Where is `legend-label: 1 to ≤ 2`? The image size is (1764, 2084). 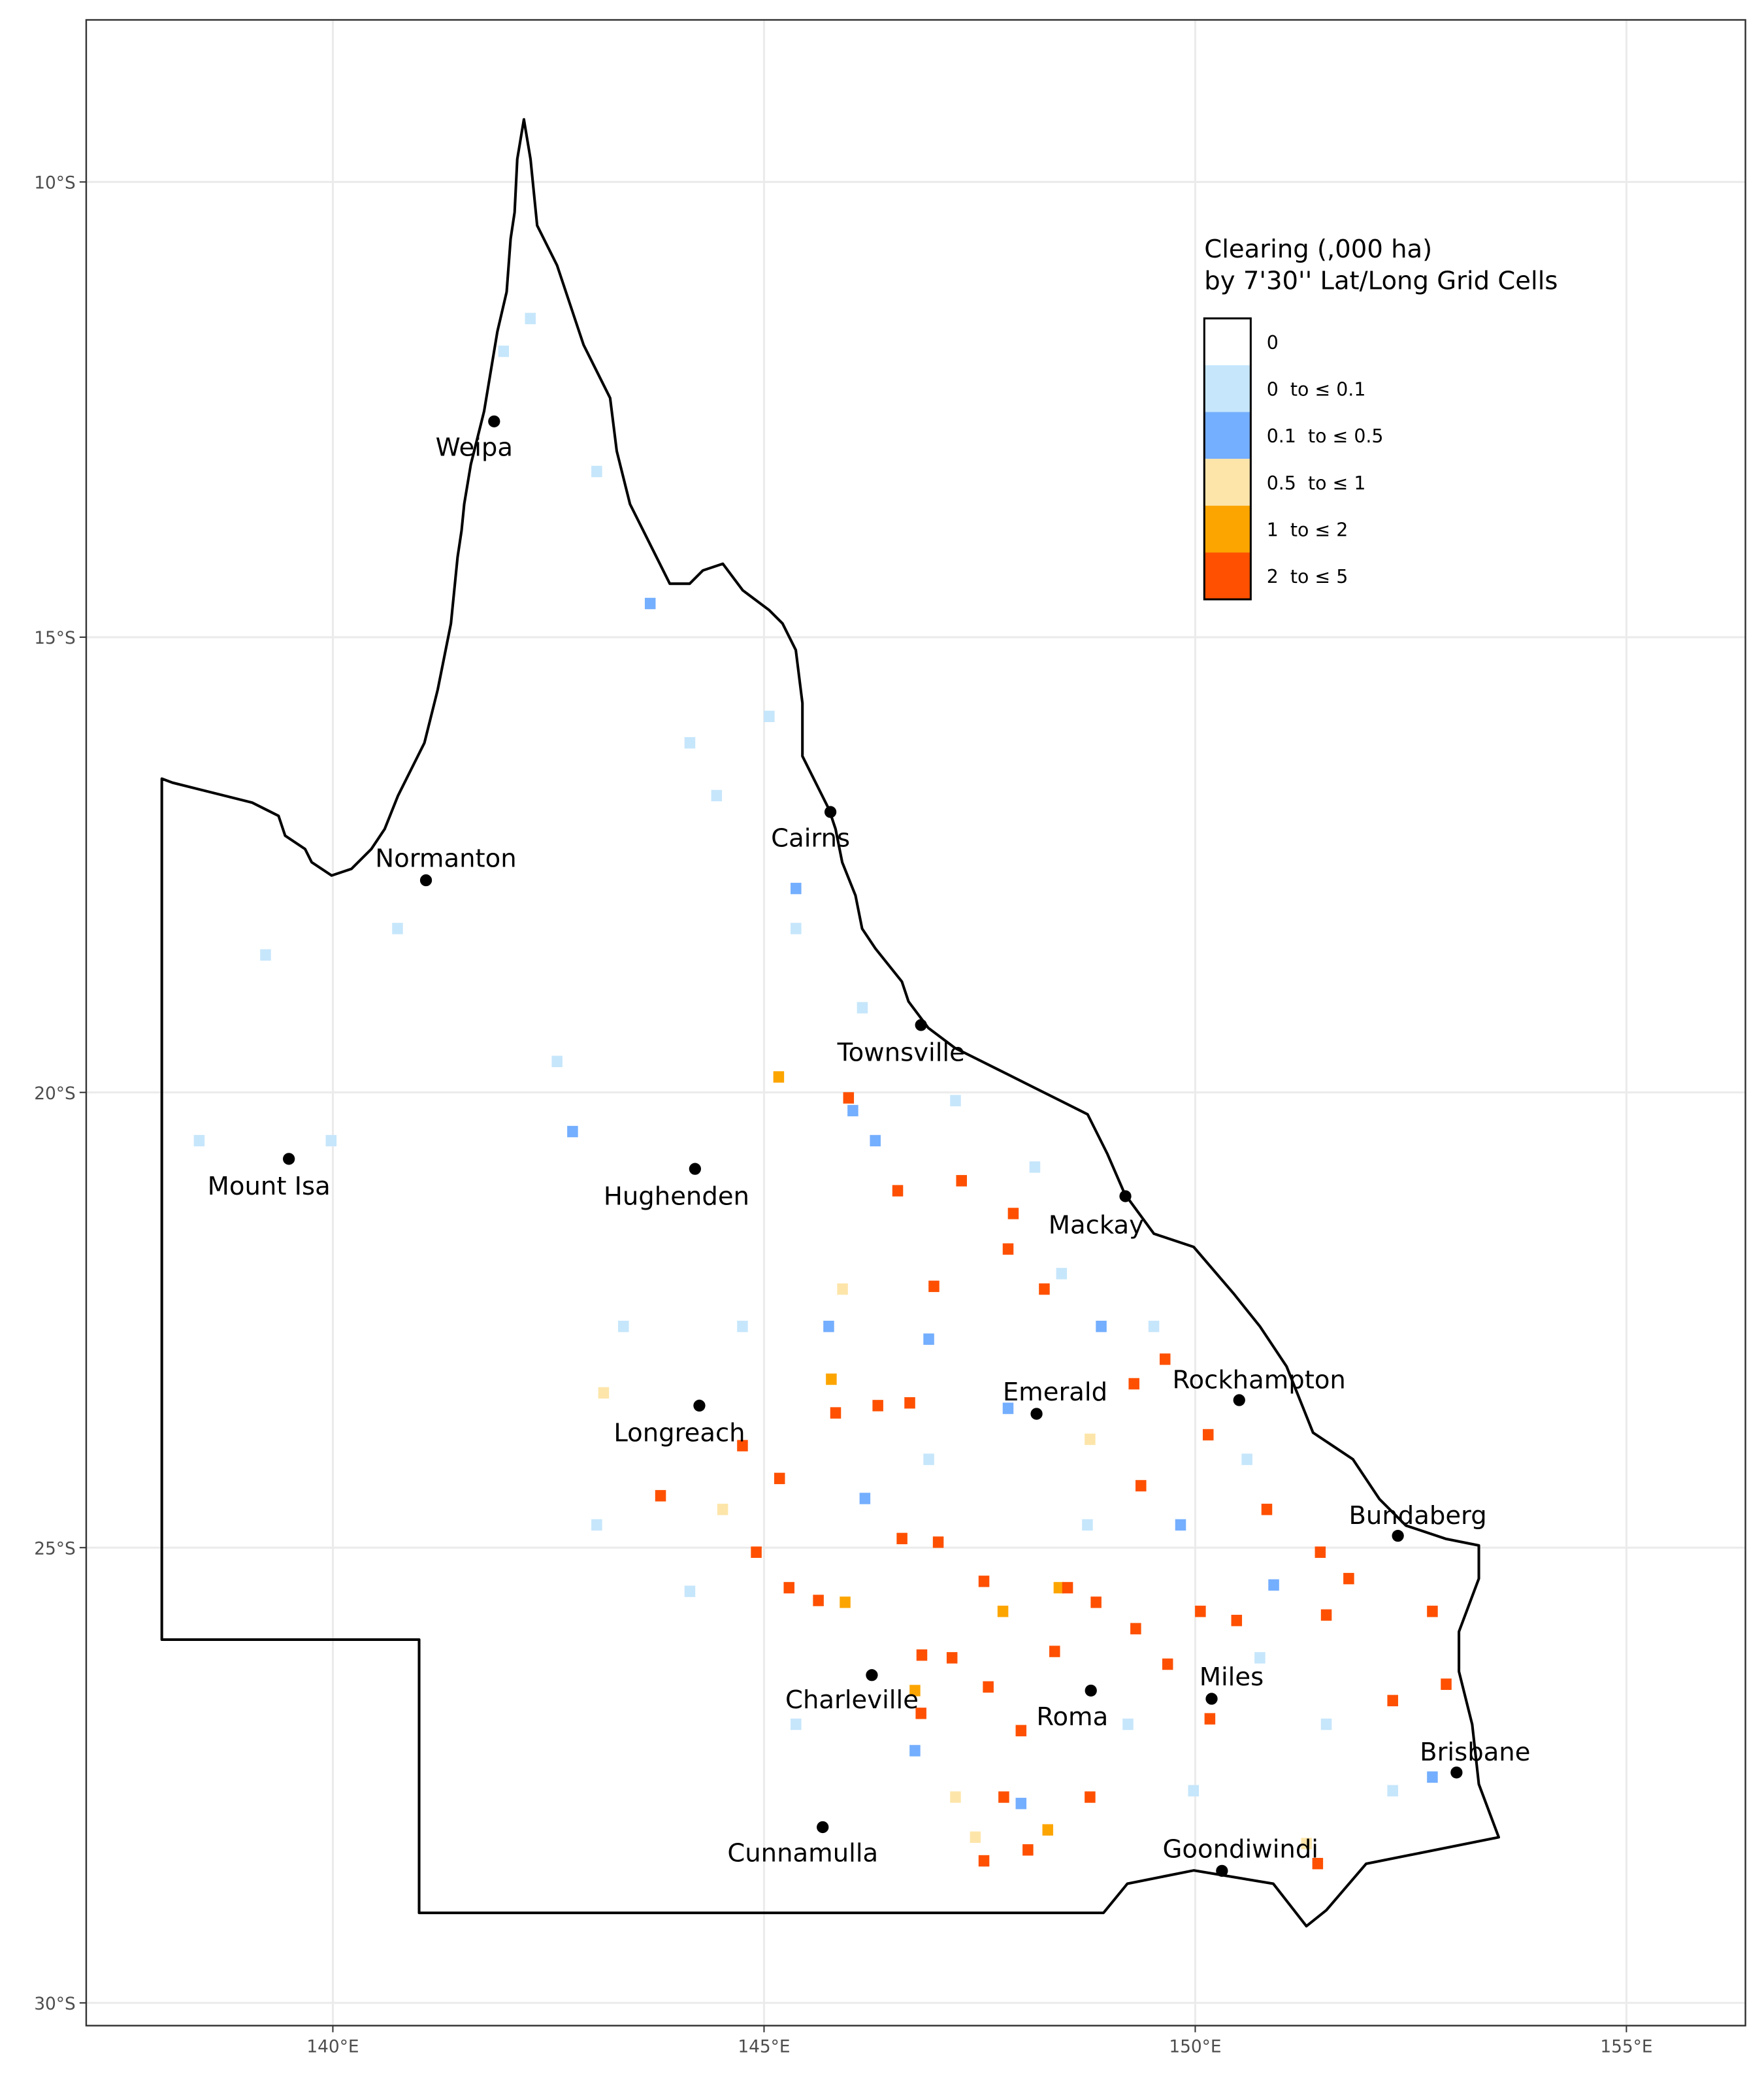
legend-label: 1 to ≤ 2 is located at coordinates (1307, 529).